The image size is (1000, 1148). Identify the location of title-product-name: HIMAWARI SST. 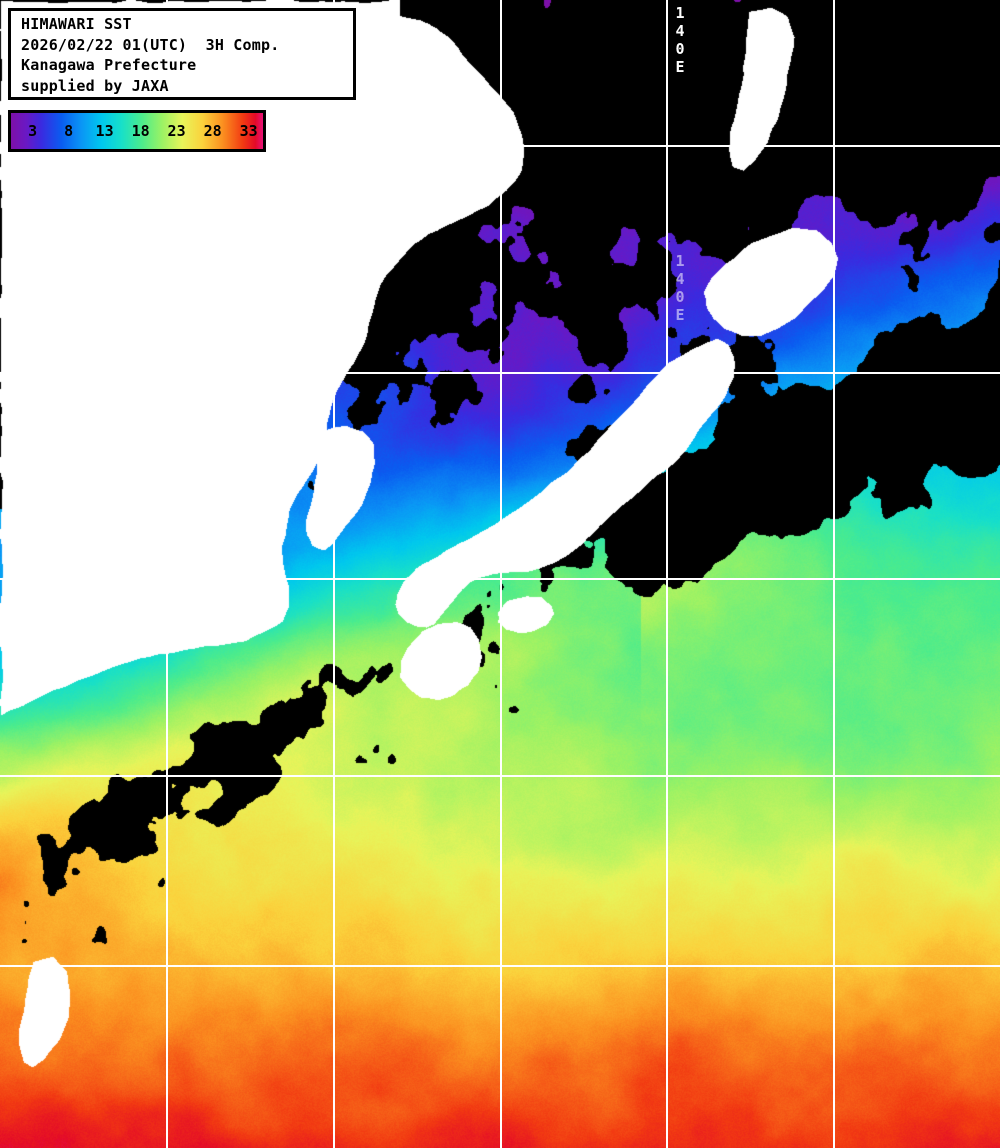
(76, 24).